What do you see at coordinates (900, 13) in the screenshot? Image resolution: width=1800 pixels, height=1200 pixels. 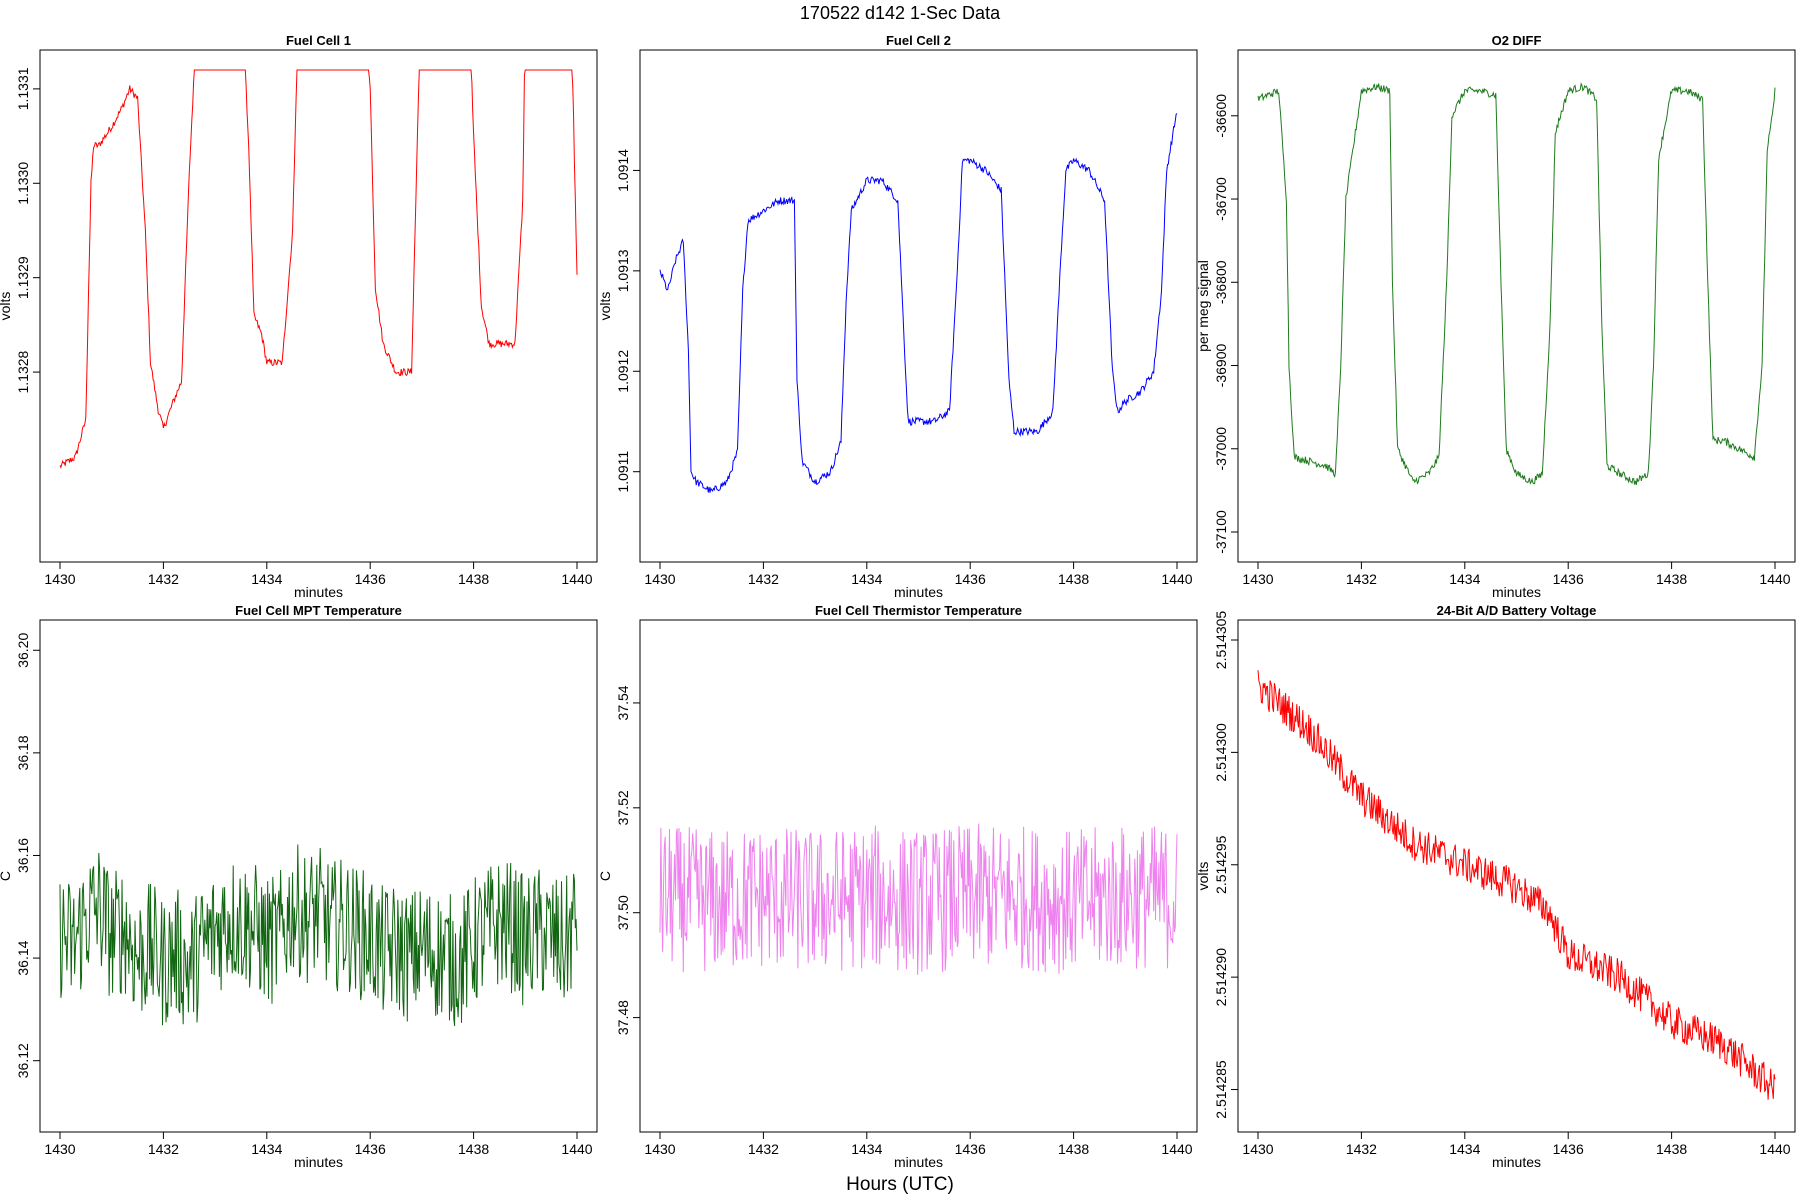 I see `figure-title: 170522 d142 1-Sec Data` at bounding box center [900, 13].